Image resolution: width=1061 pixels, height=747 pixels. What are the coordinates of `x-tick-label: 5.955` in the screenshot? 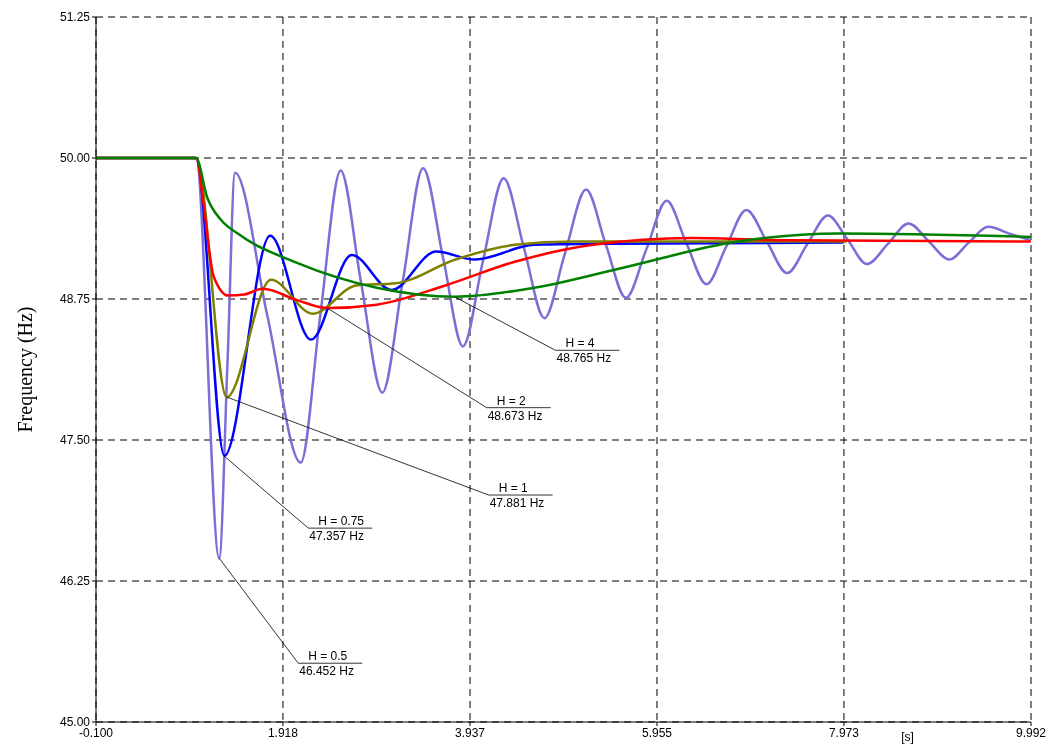 It's located at (657, 732).